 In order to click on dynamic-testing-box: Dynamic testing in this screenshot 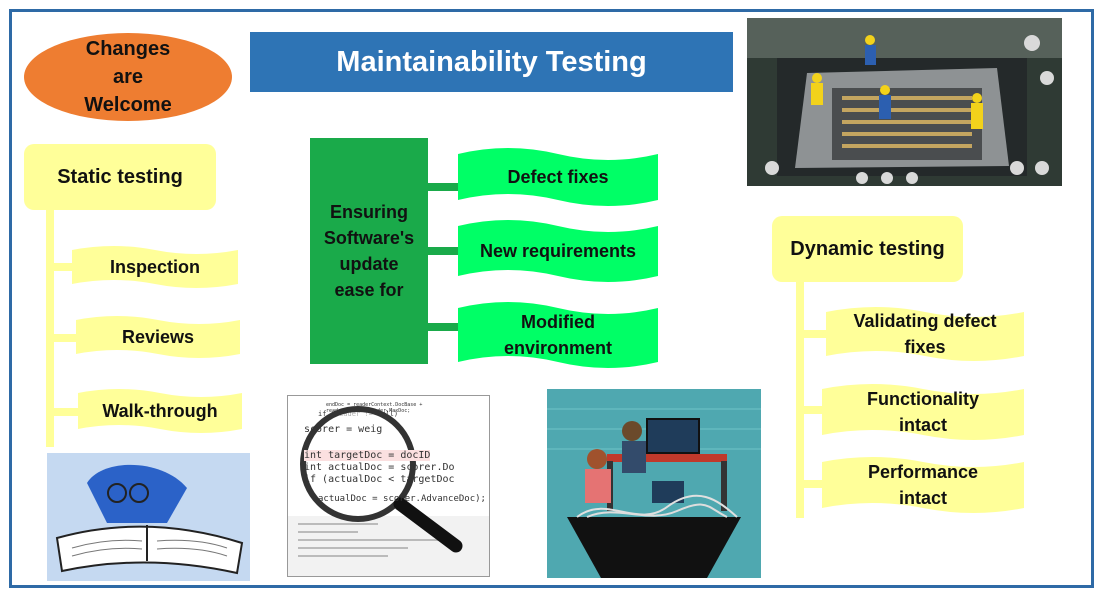, I will do `click(867, 249)`.